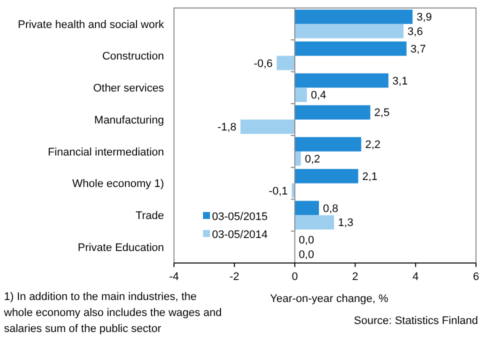 The image size is (494, 339). I want to click on data-label: 1,3, so click(346, 223).